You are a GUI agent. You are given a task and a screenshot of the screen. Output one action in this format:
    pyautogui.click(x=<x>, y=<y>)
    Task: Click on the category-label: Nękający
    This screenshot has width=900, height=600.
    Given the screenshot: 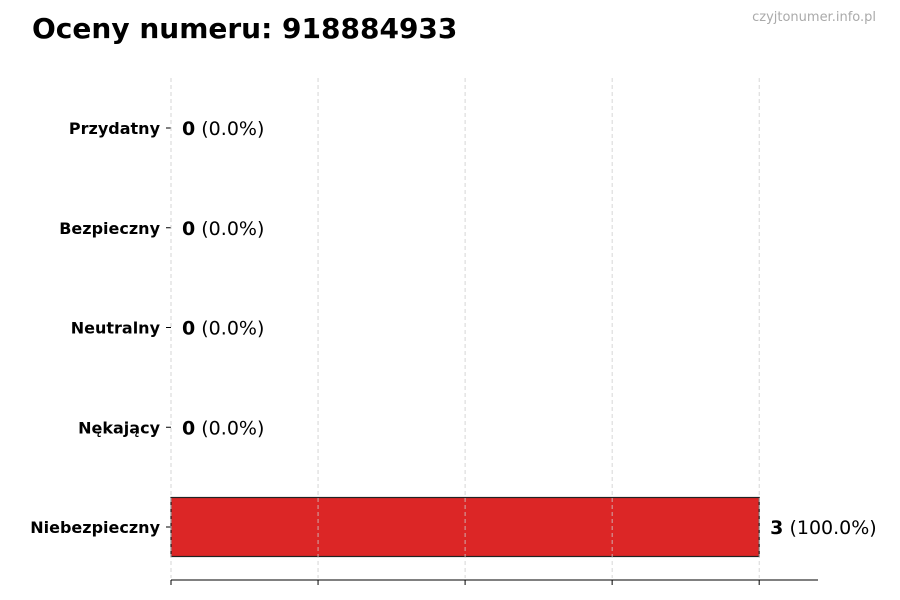 What is the action you would take?
    pyautogui.click(x=119, y=427)
    